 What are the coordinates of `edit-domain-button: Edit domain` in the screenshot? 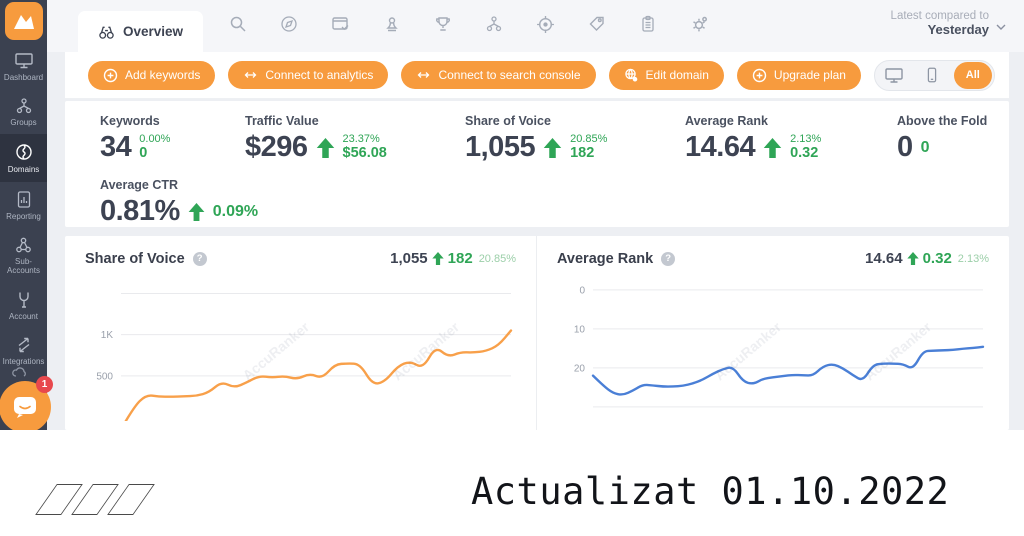 It's located at (666, 75).